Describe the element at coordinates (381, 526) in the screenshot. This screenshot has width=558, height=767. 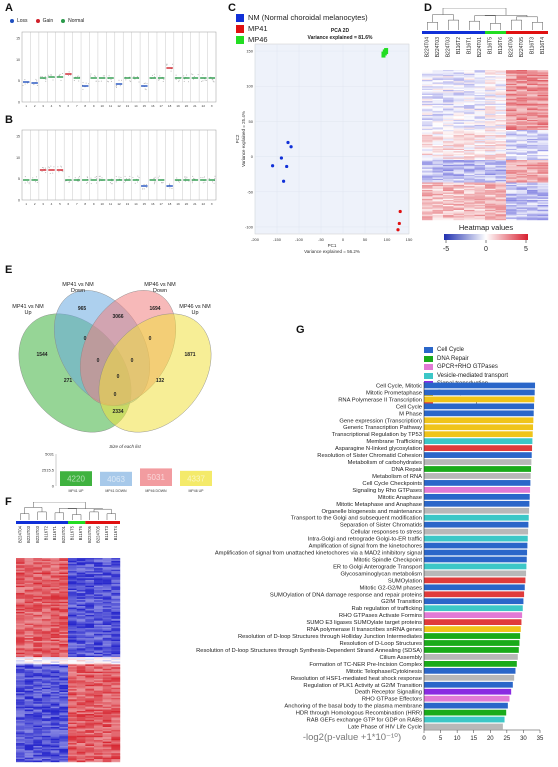
I see `pathway-label: Separation of Sister Chromatids` at that location.